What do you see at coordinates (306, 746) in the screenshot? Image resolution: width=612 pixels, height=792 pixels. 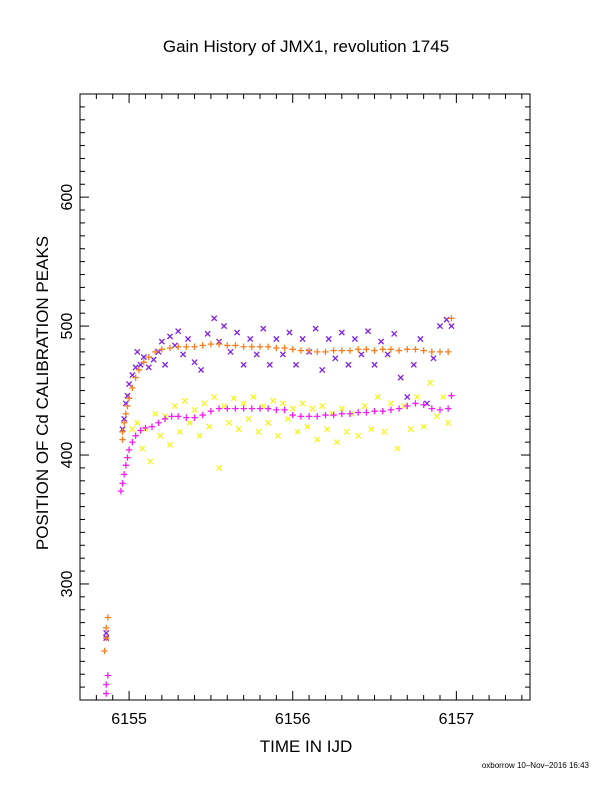 I see `x-axis-label: TIME IN IJD` at bounding box center [306, 746].